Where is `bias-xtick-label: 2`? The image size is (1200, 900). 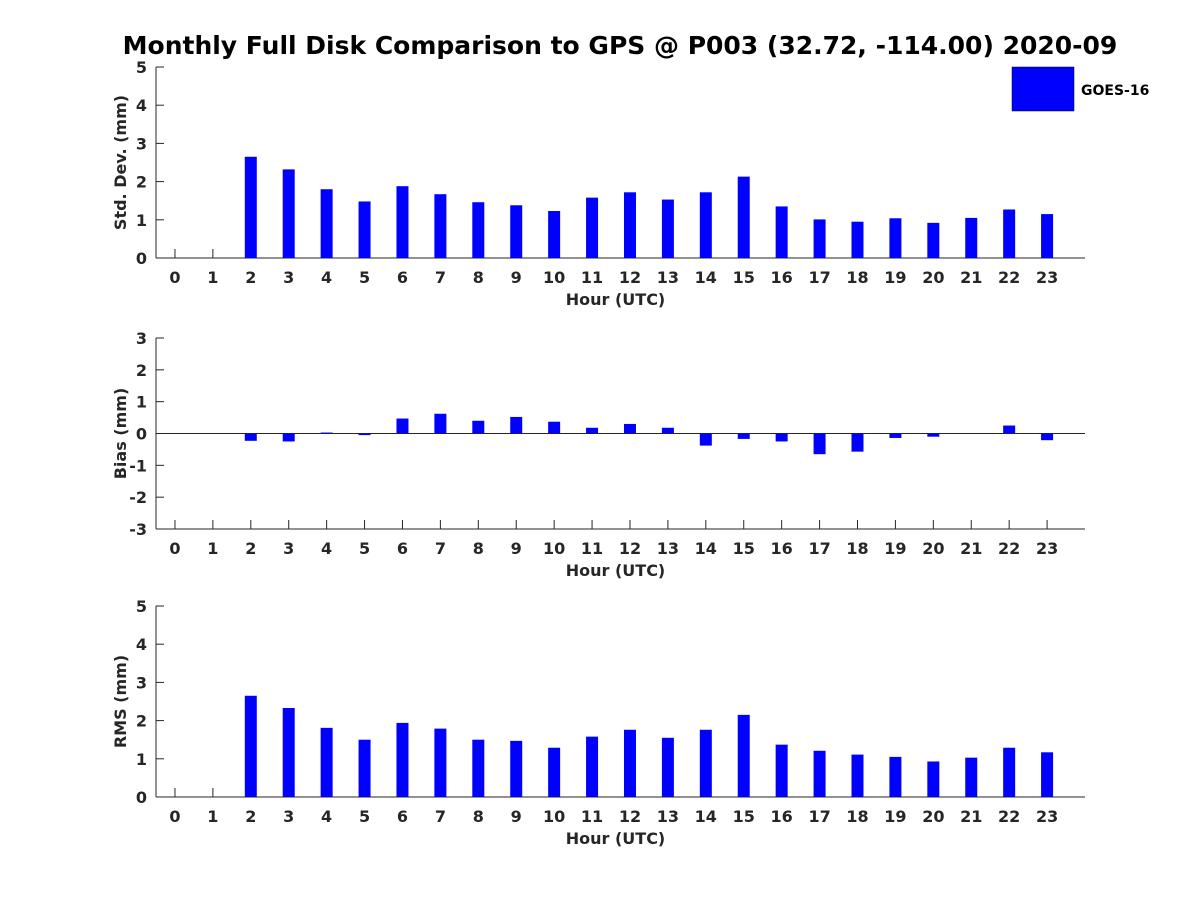 bias-xtick-label: 2 is located at coordinates (250, 548).